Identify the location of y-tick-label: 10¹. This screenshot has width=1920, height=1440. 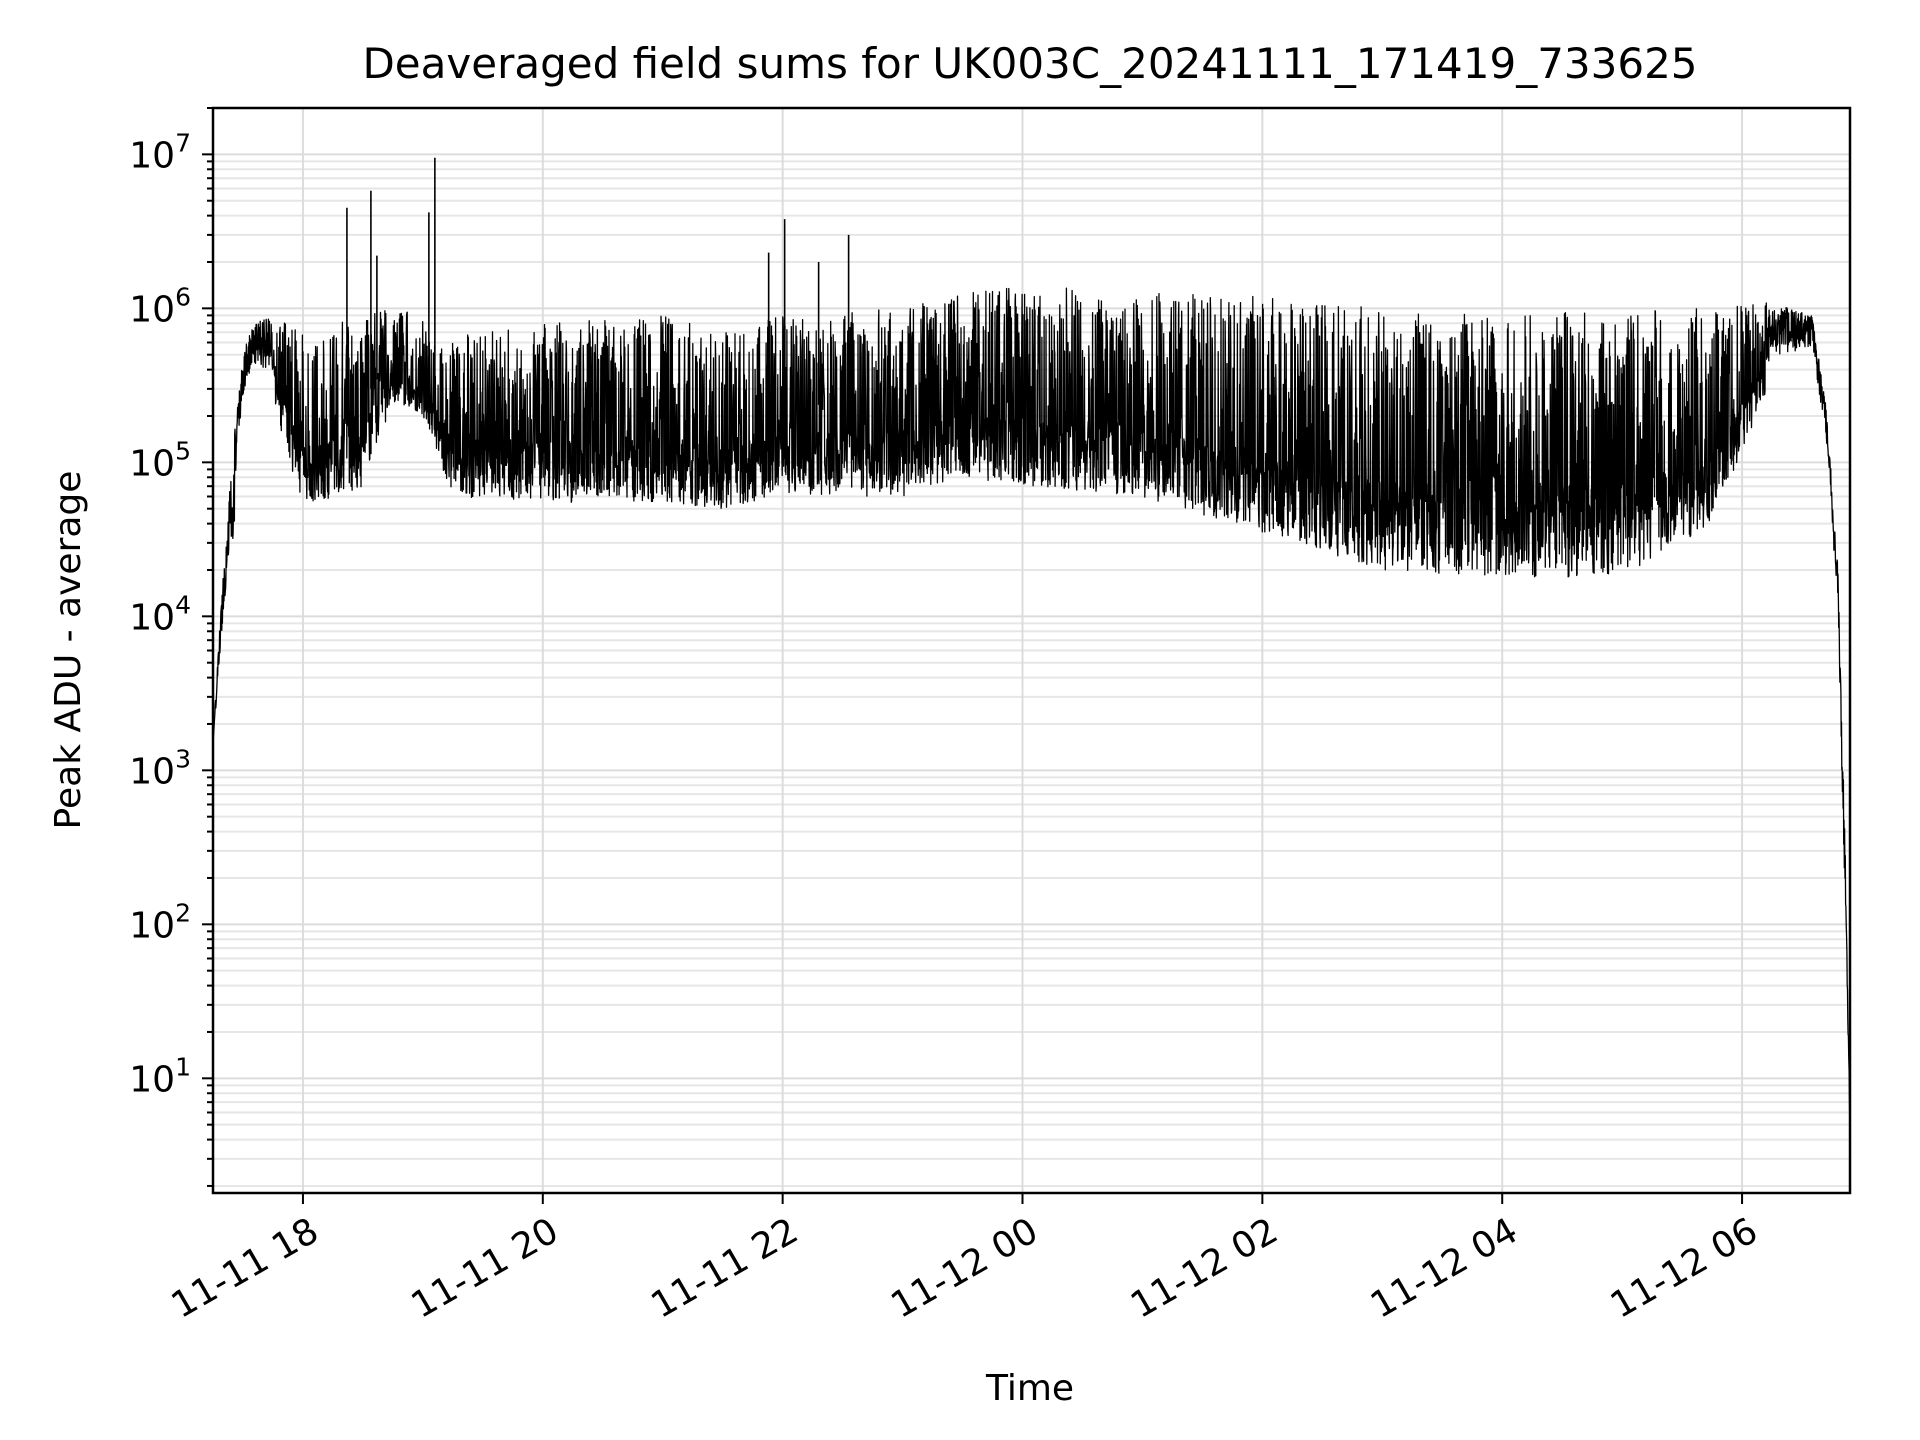
(160, 1076).